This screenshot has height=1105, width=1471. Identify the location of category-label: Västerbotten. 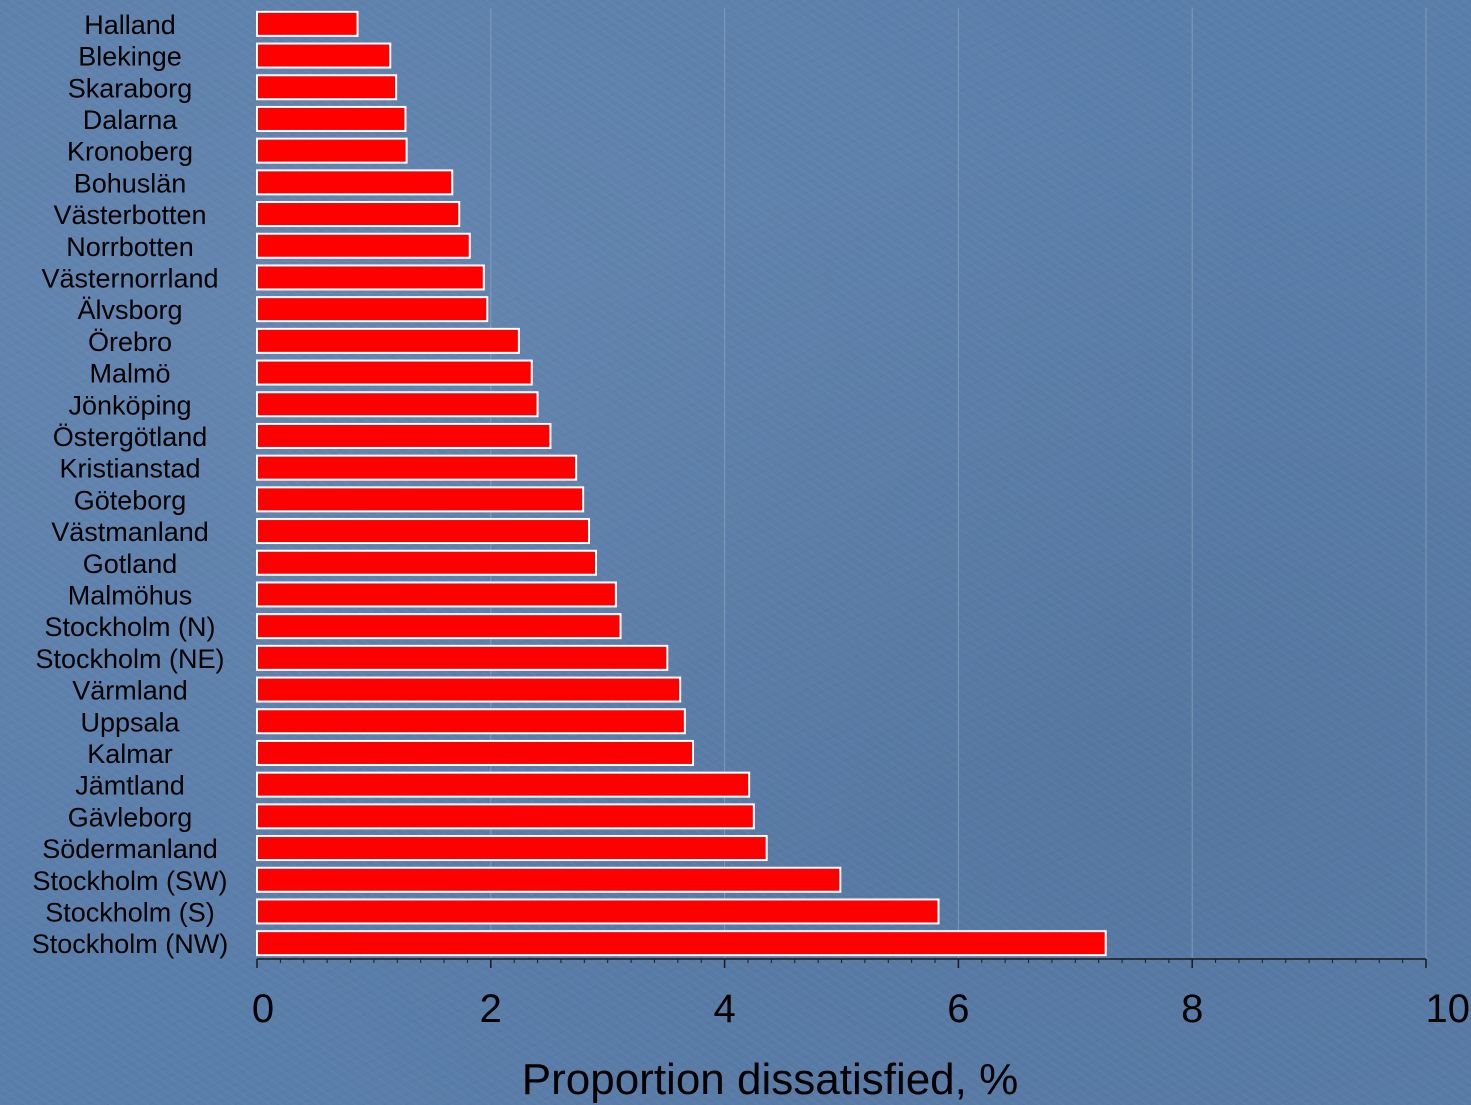
(129, 215).